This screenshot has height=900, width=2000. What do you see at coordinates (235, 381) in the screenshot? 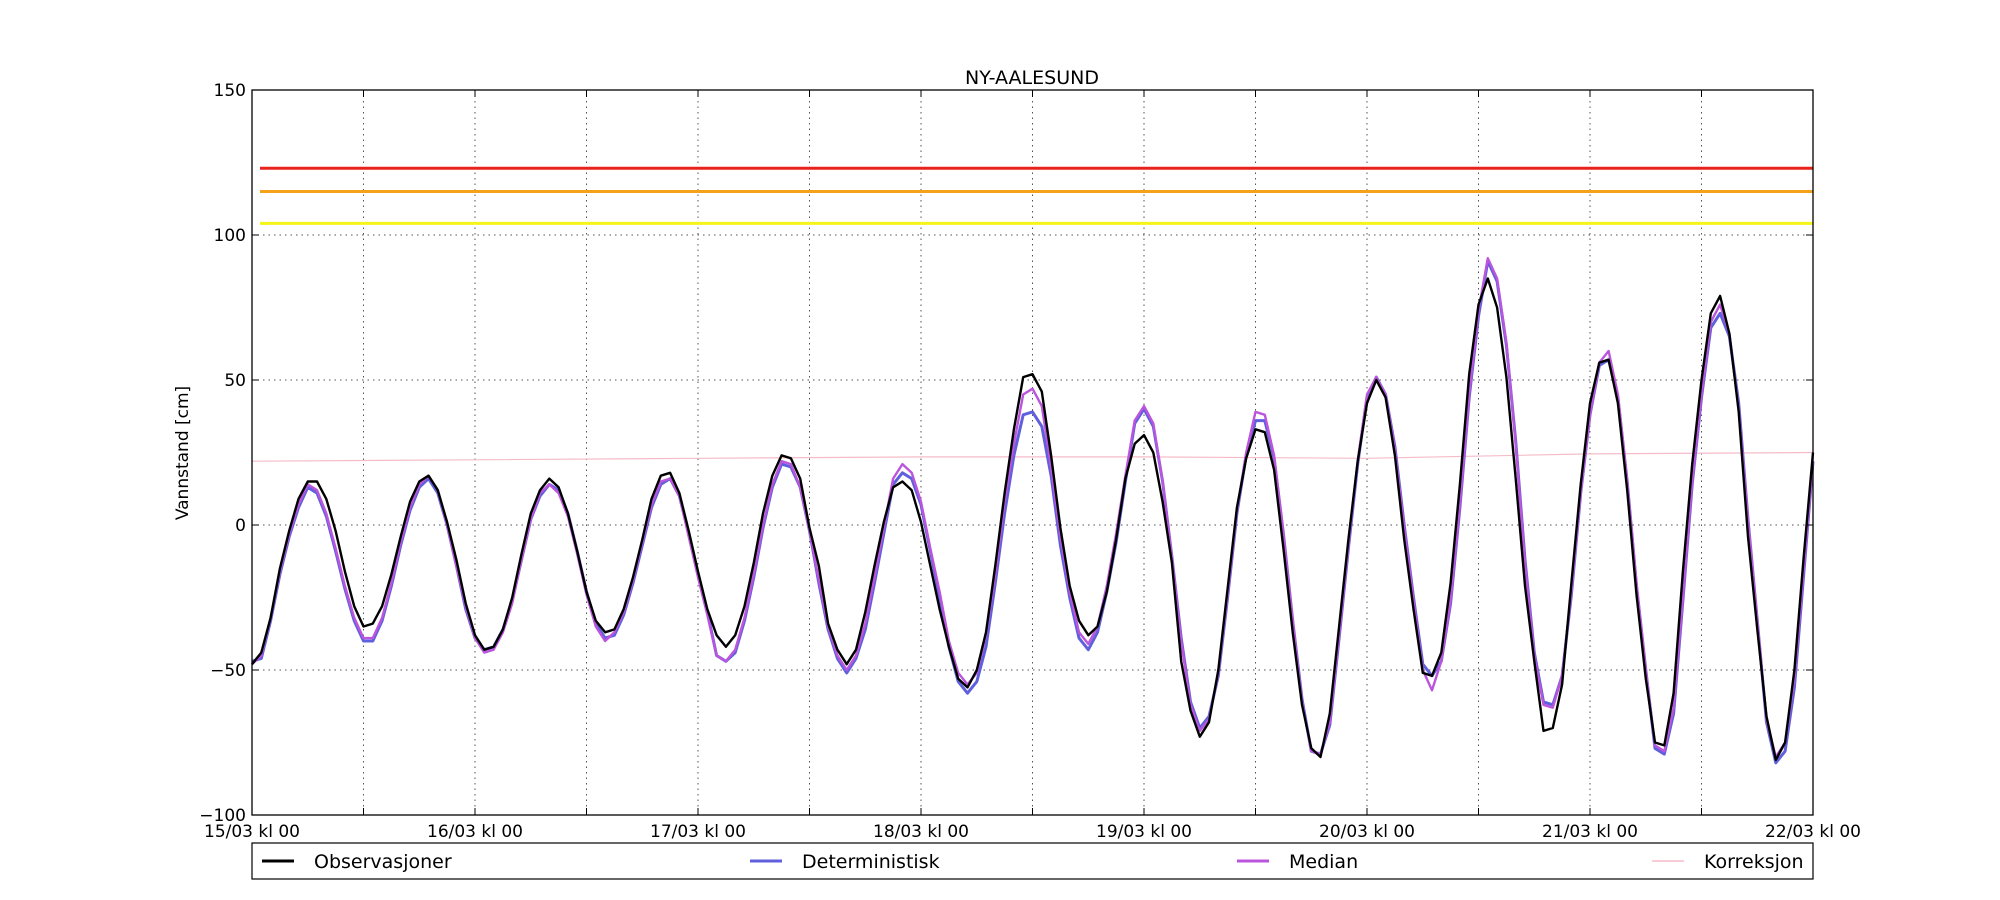
I see `y-tick-label: 50` at bounding box center [235, 381].